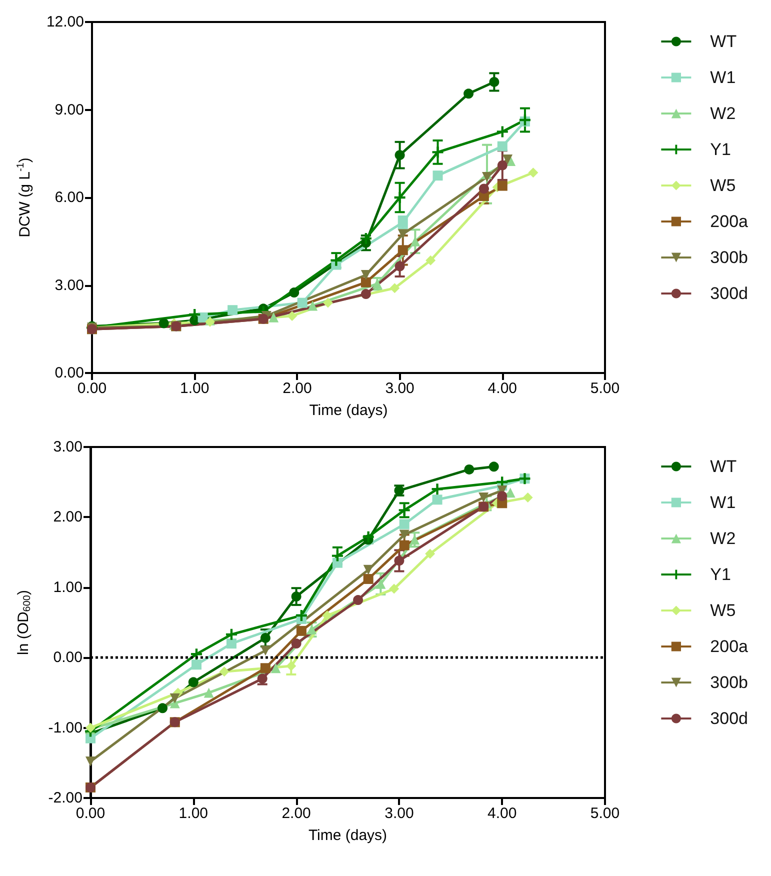  I want to click on x-tick-label: 0.00, so click(91, 813).